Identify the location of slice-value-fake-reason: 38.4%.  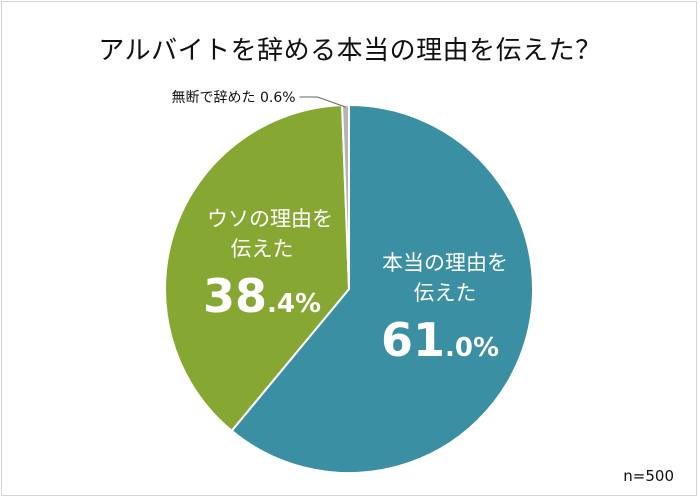
(262, 296).